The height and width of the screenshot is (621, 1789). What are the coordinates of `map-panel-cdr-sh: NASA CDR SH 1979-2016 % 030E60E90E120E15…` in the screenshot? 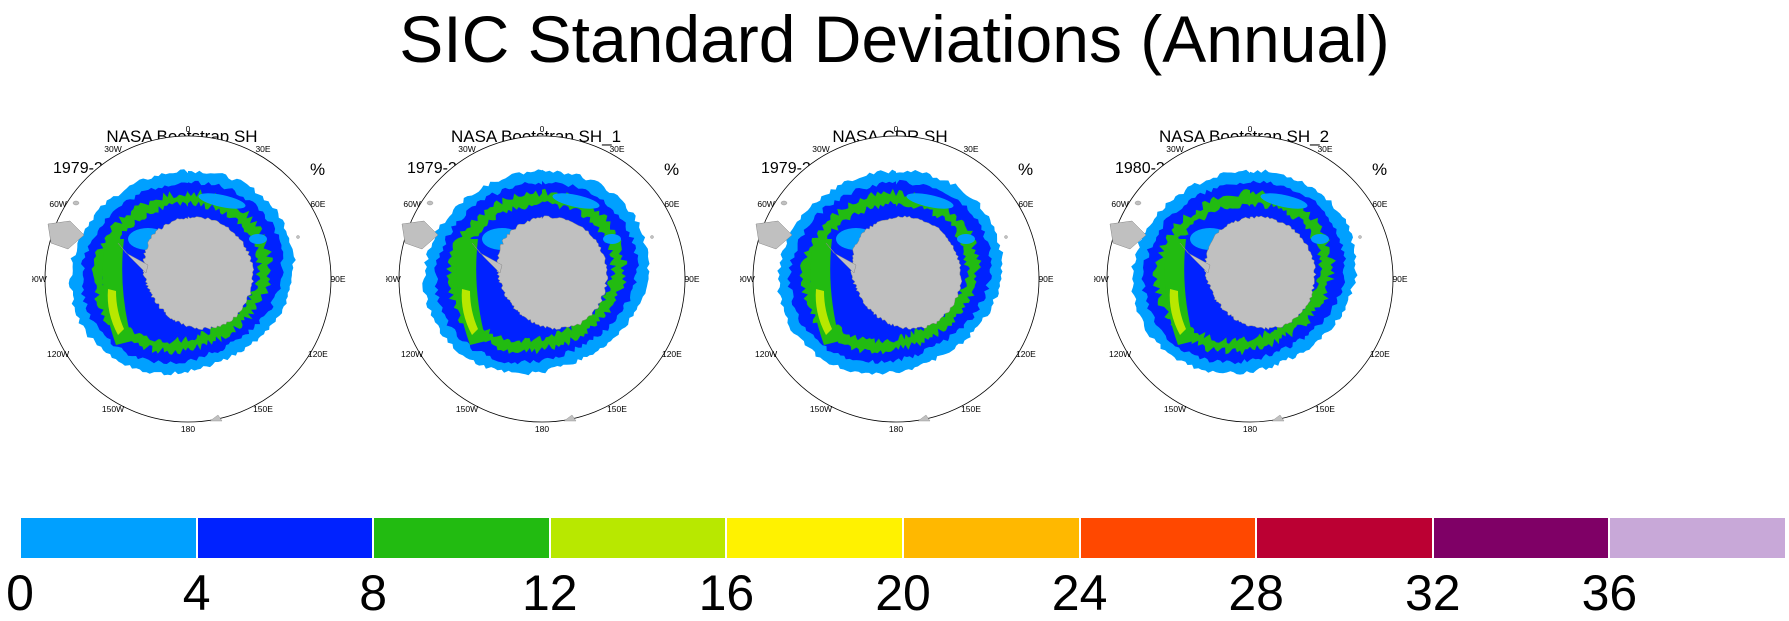 It's located at (900, 300).